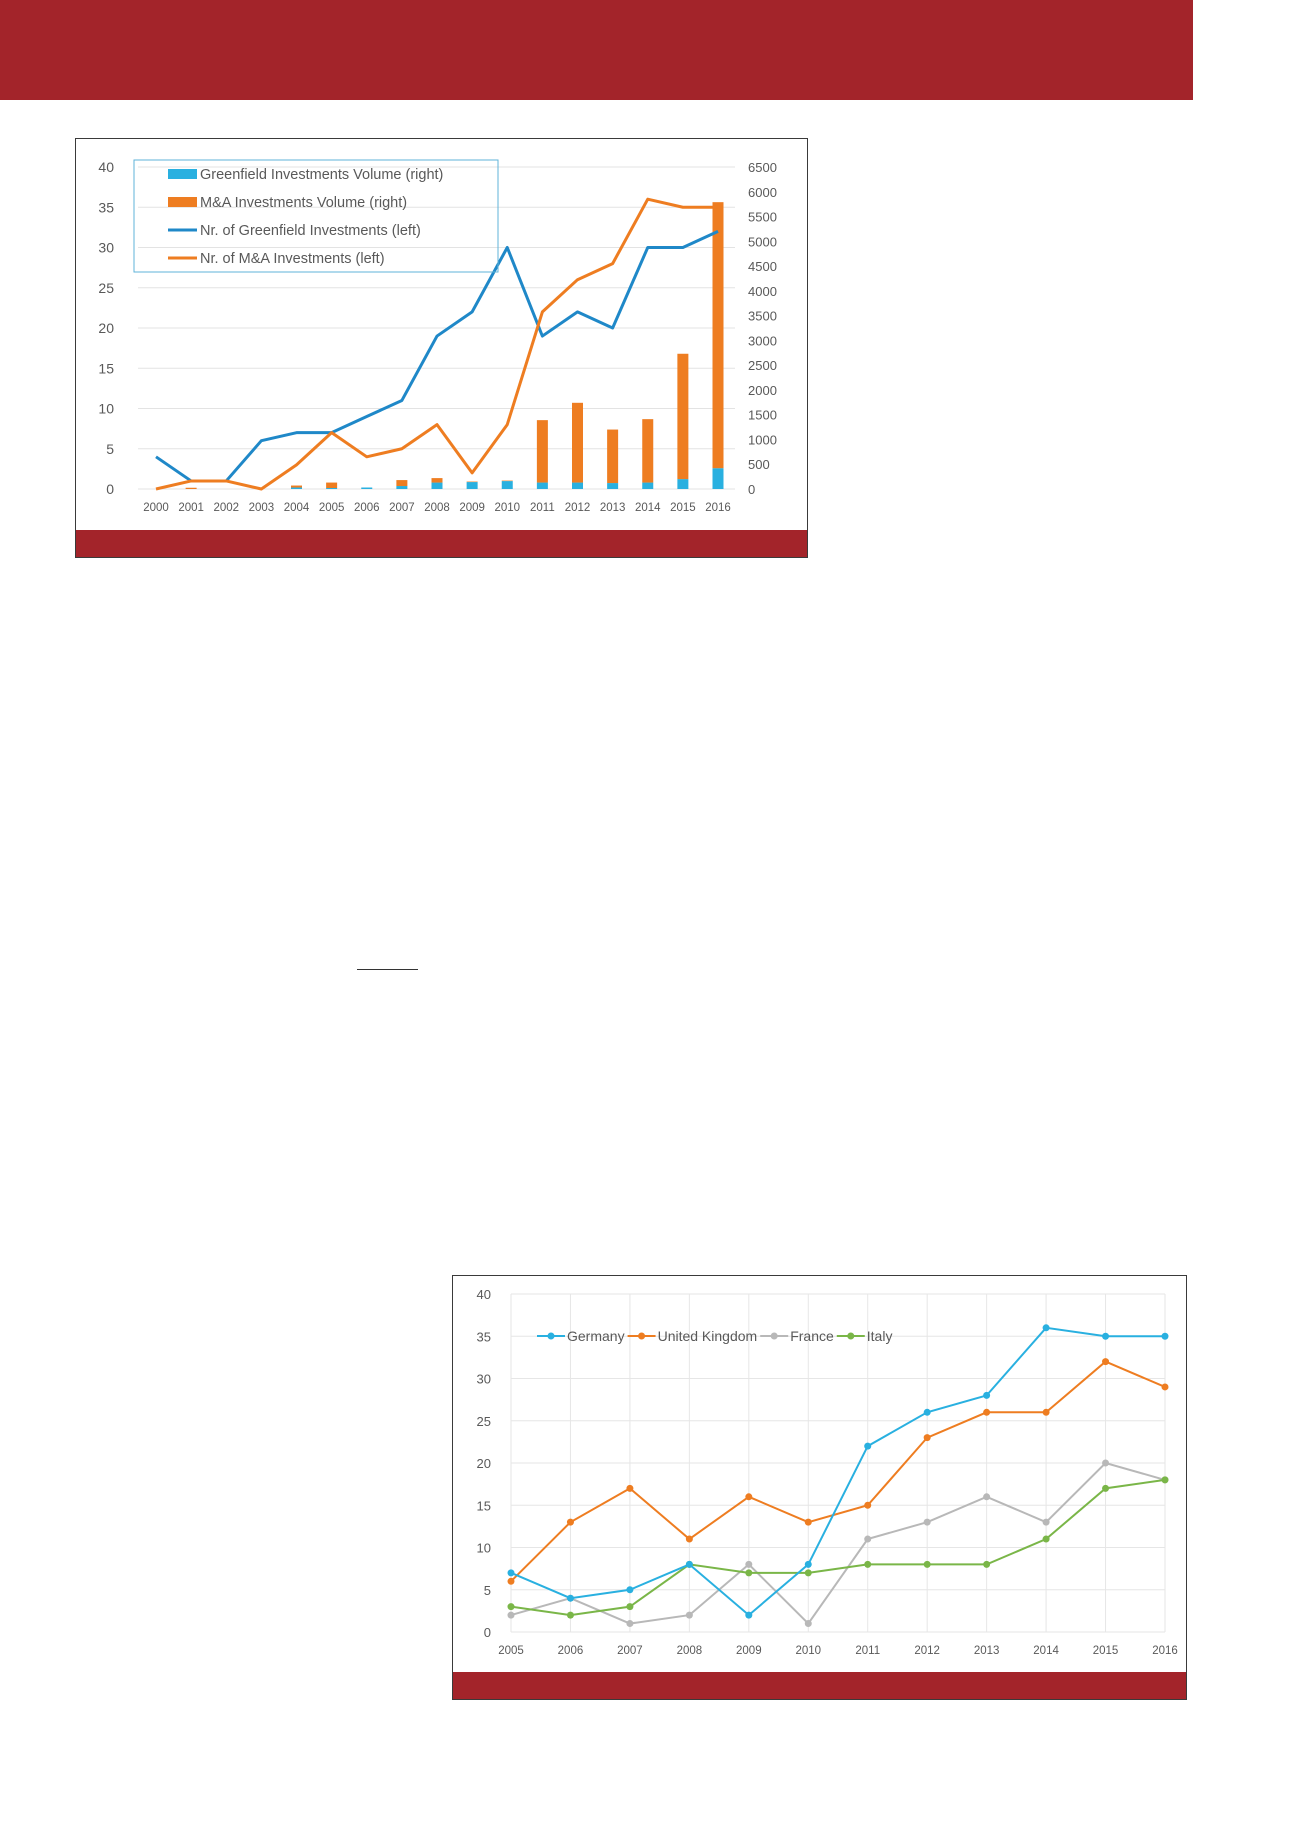  I want to click on series-line, so click(838, 1543).